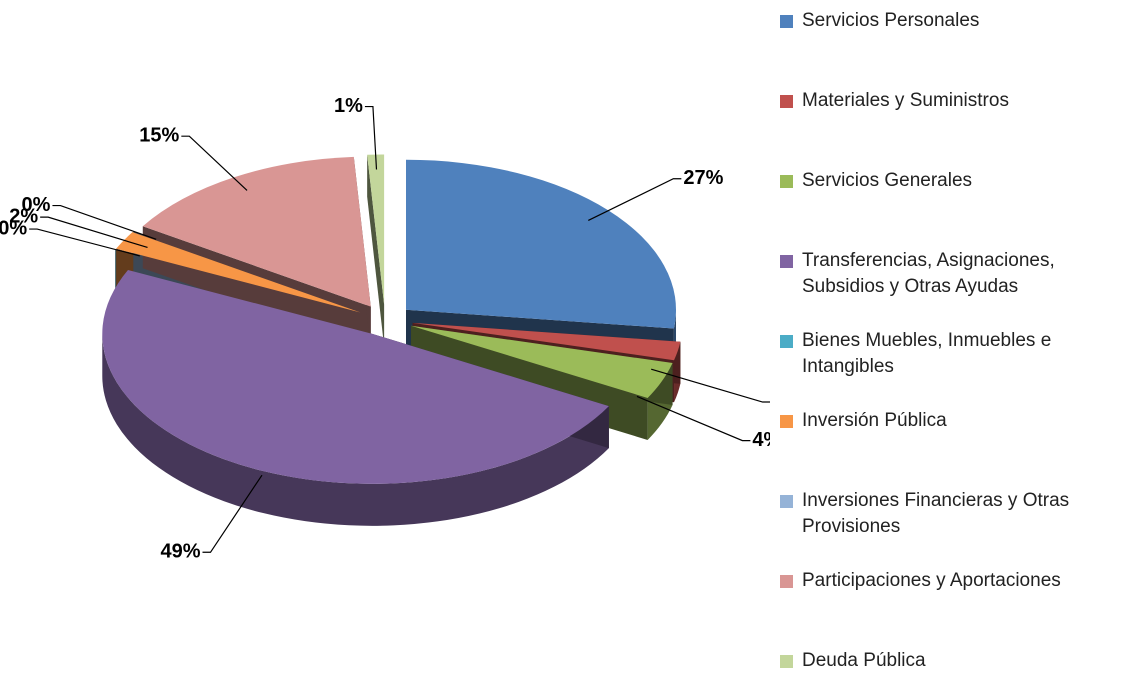 The width and height of the screenshot is (1146, 678). I want to click on legend-item: Servicios Personales, so click(960, 21).